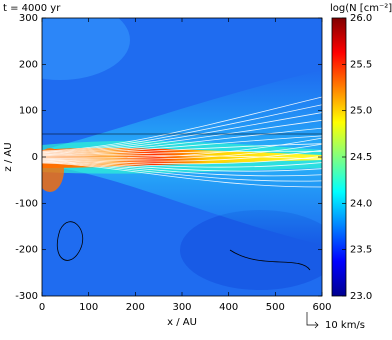 The image size is (392, 340). Describe the element at coordinates (35, 157) in the screenshot. I see `y-tick-label: 0` at that location.